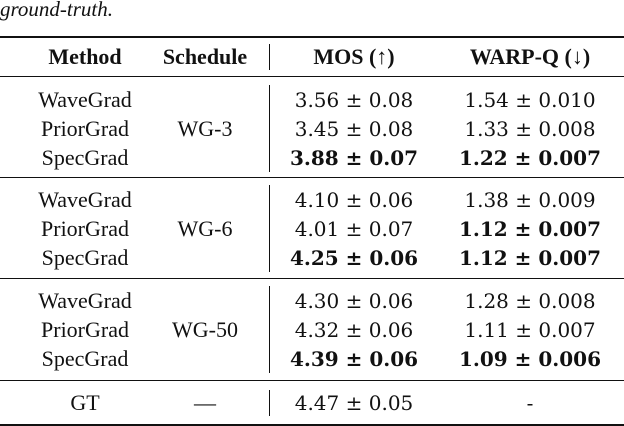 The height and width of the screenshot is (426, 624). What do you see at coordinates (205, 56) in the screenshot?
I see `header-schedule: Schedule` at bounding box center [205, 56].